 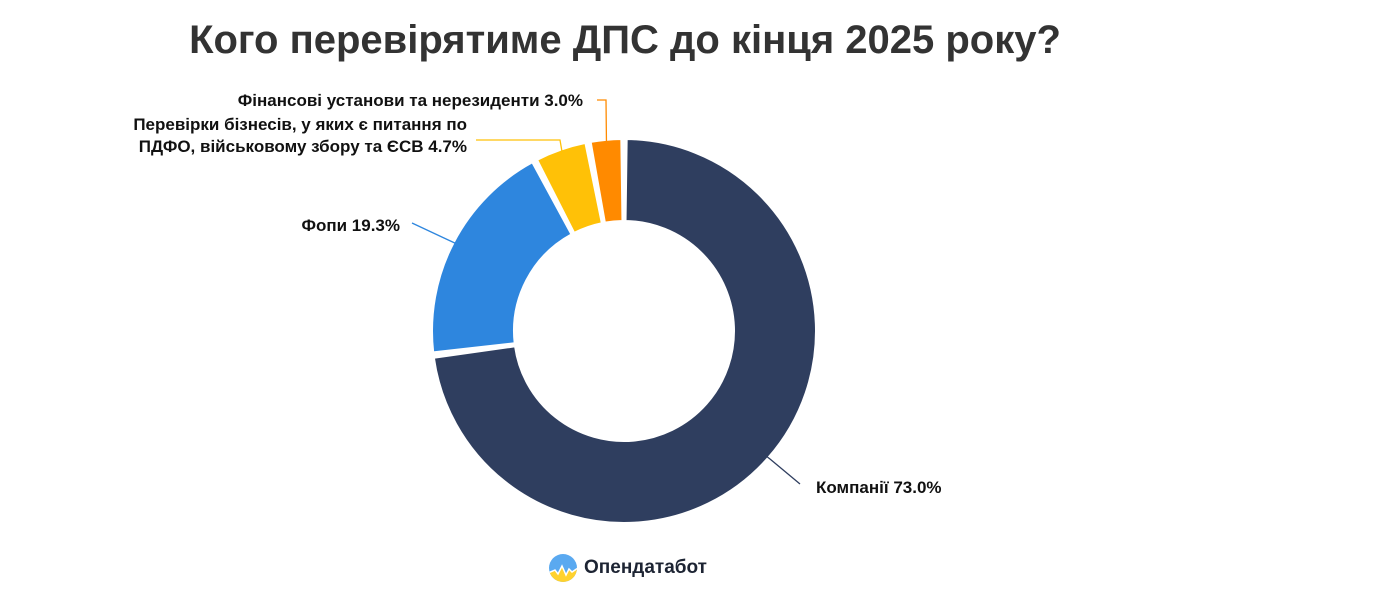 What do you see at coordinates (563, 568) in the screenshot?
I see `sun-logo-icon` at bounding box center [563, 568].